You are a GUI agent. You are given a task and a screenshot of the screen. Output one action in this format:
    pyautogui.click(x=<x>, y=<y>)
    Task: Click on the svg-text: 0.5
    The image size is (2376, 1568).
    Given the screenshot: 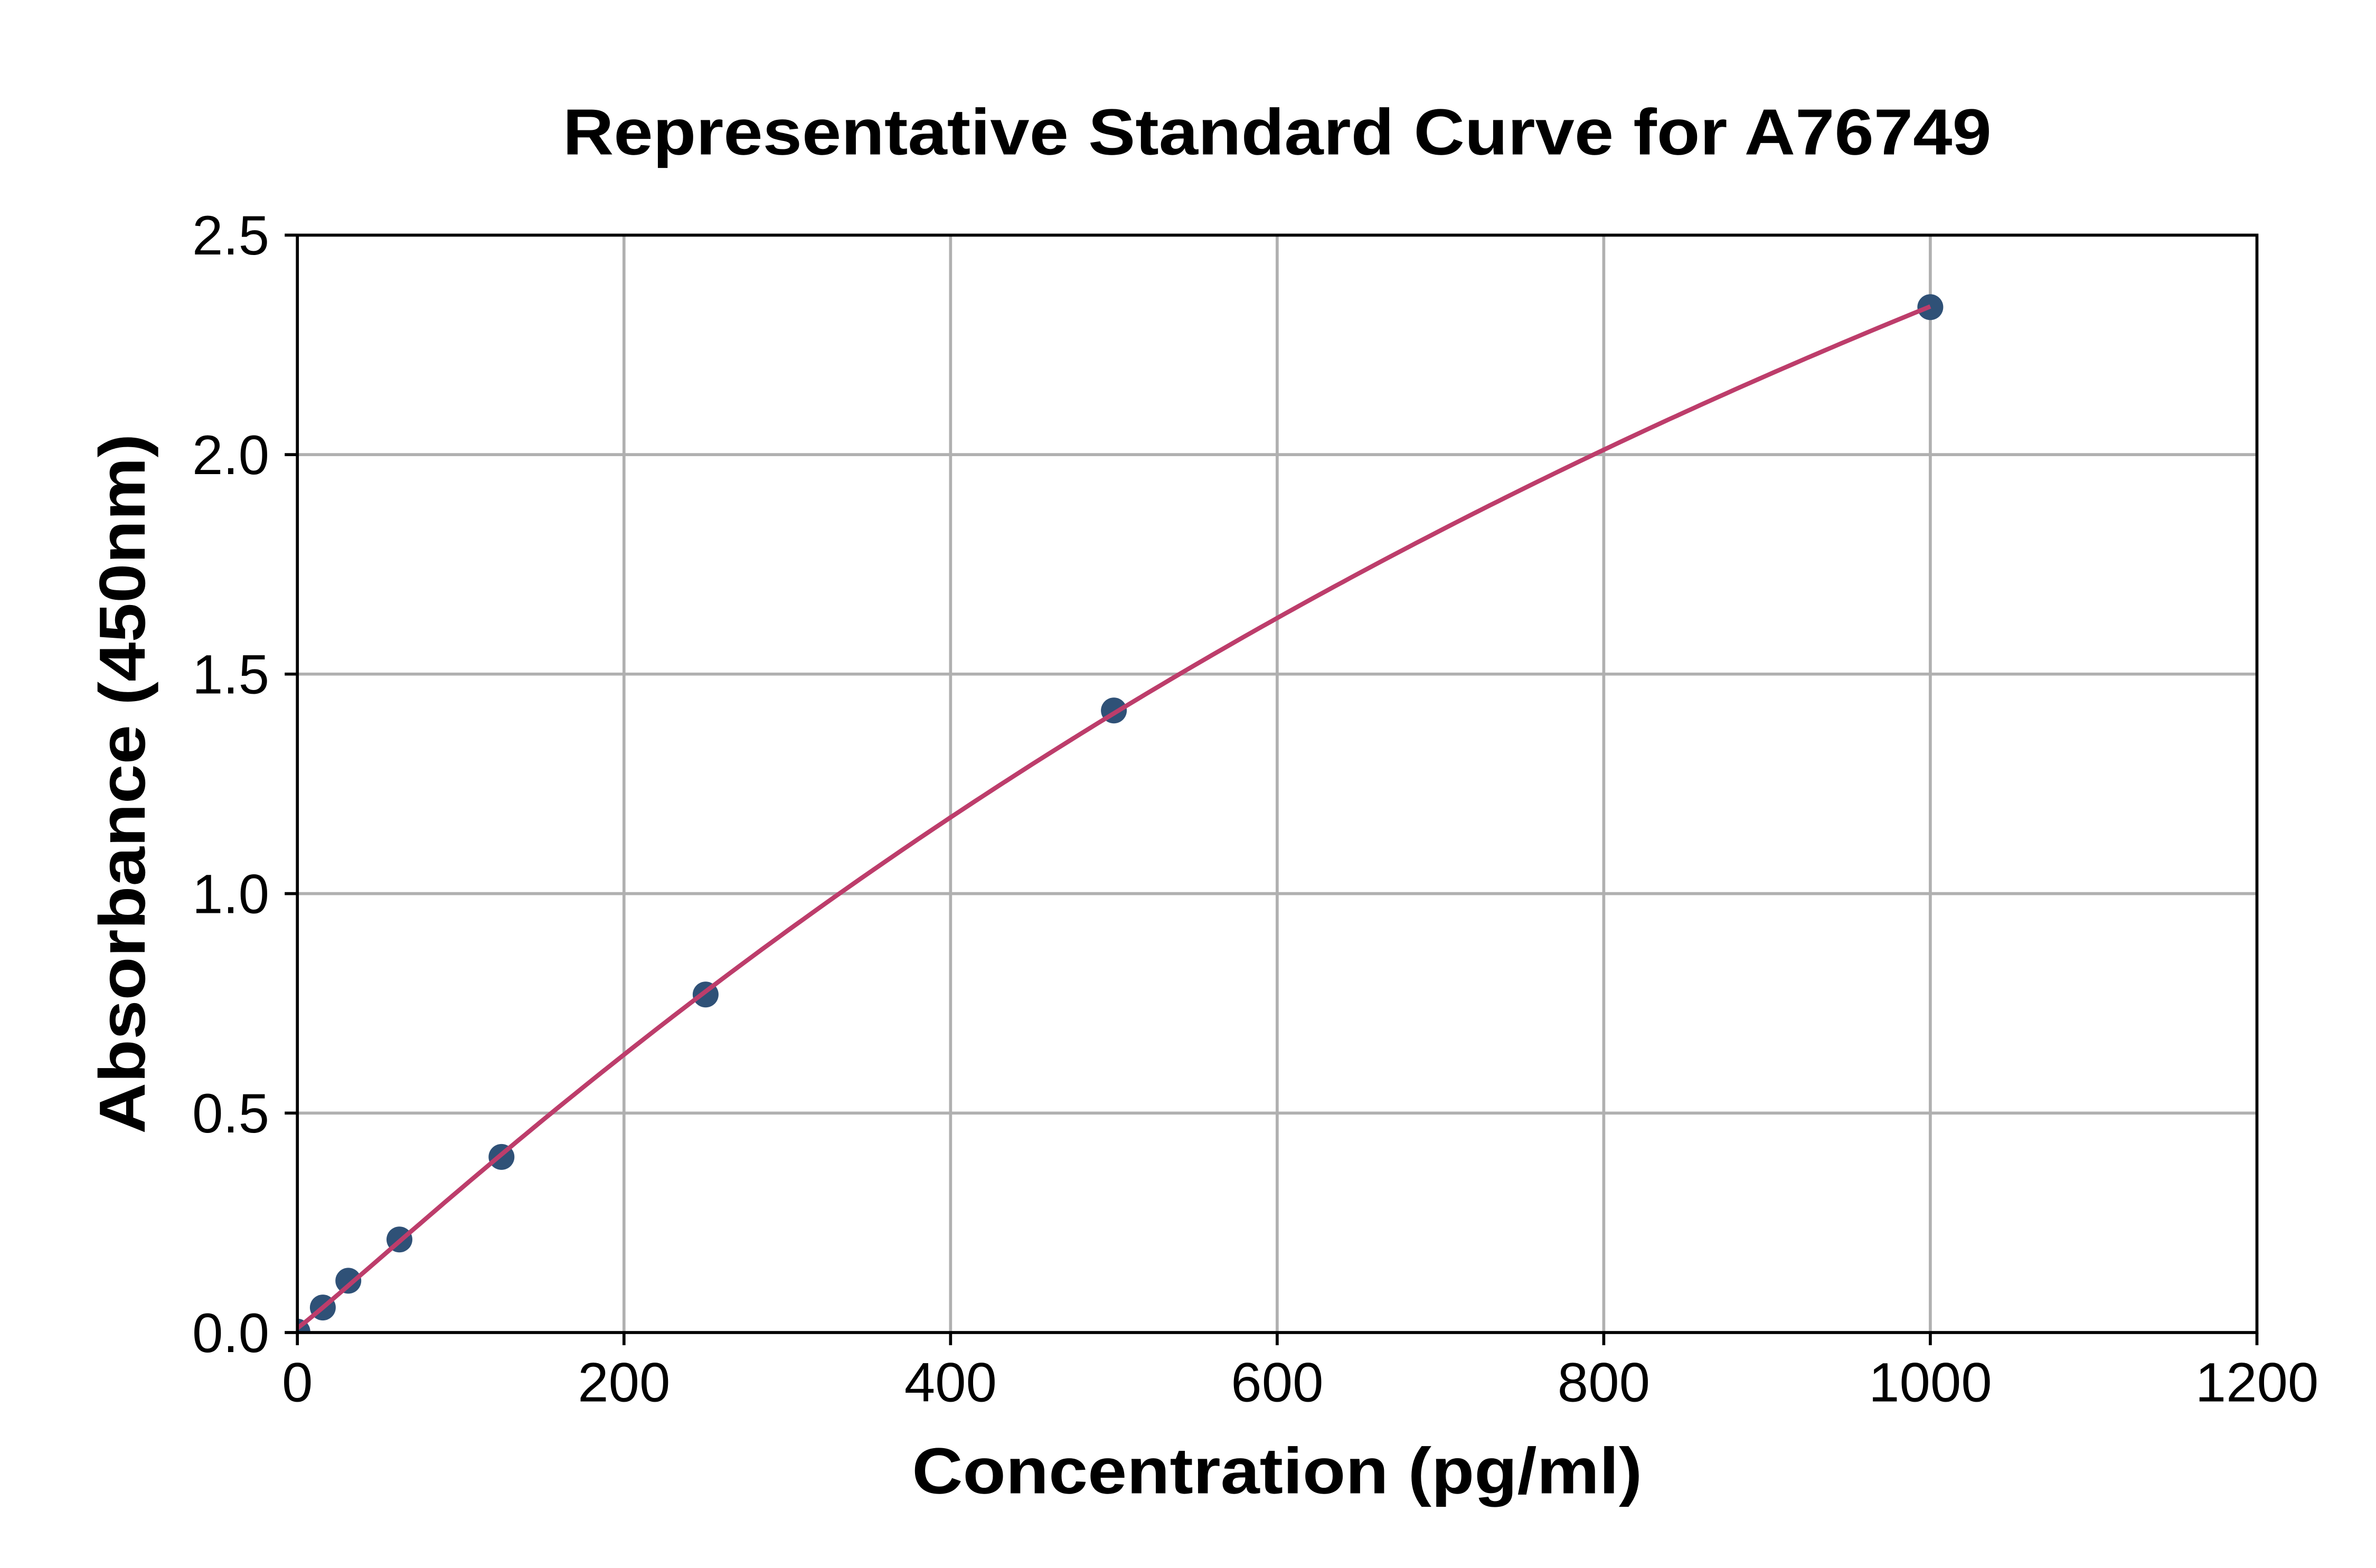 What is the action you would take?
    pyautogui.click(x=231, y=1114)
    